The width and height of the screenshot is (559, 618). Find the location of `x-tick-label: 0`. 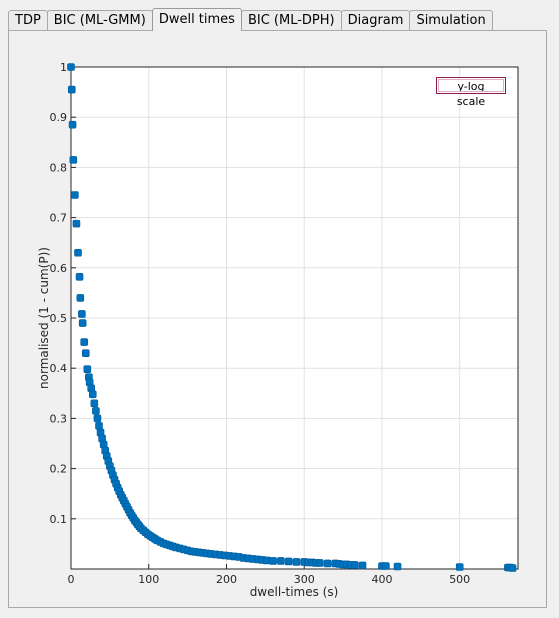

x-tick-label: 0 is located at coordinates (71, 579).